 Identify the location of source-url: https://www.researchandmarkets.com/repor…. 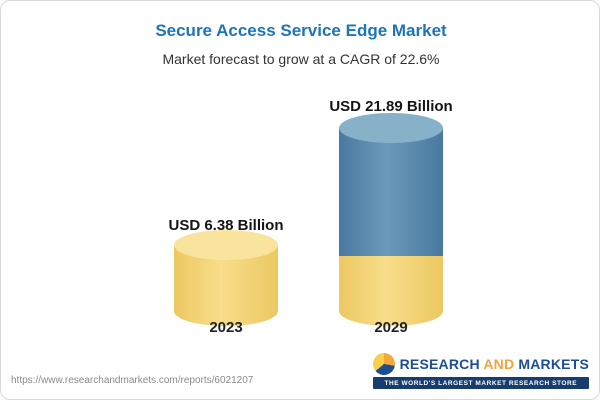
(132, 380).